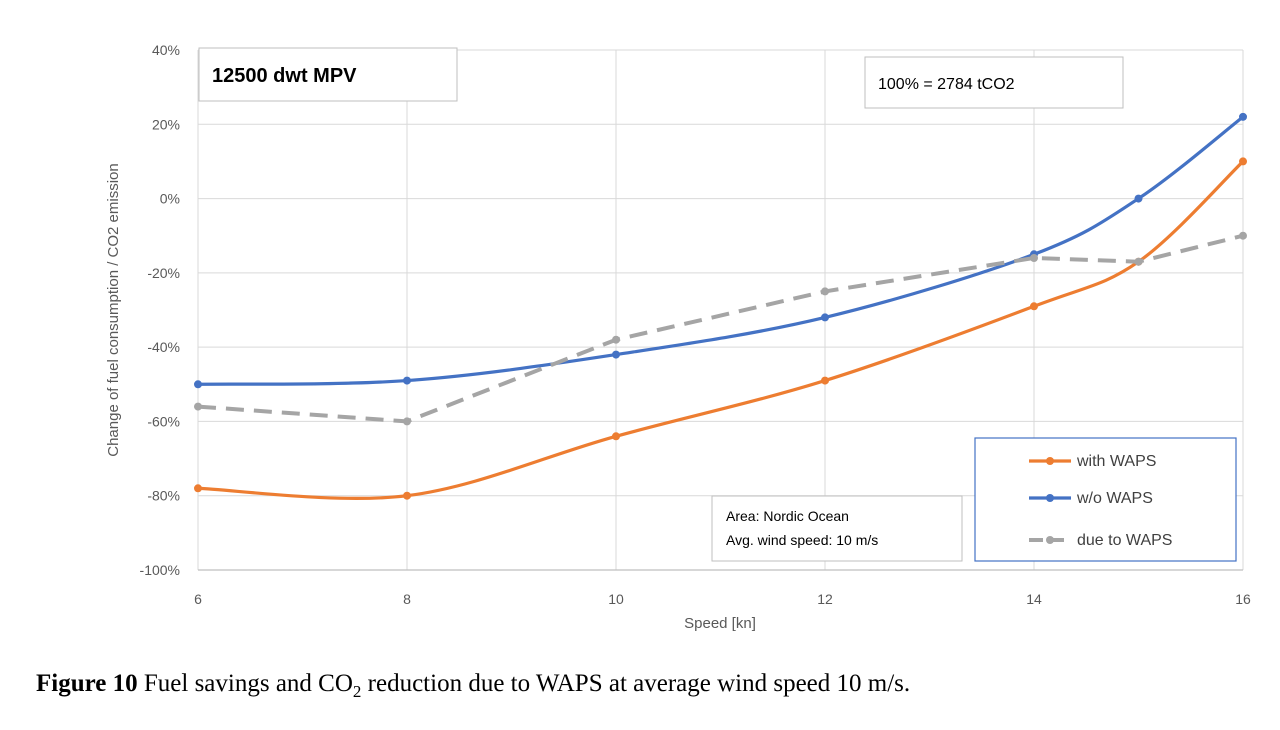 The width and height of the screenshot is (1280, 730). I want to click on y-tick-label: -20%, so click(163, 273).